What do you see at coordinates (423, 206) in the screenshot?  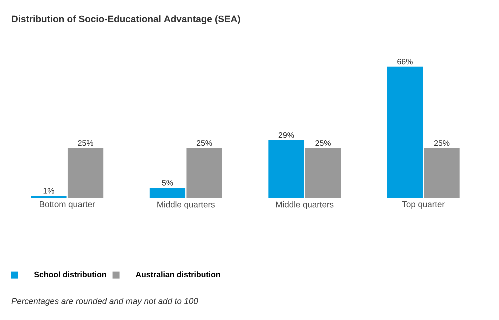 I see `x-tick-label: Top quarter` at bounding box center [423, 206].